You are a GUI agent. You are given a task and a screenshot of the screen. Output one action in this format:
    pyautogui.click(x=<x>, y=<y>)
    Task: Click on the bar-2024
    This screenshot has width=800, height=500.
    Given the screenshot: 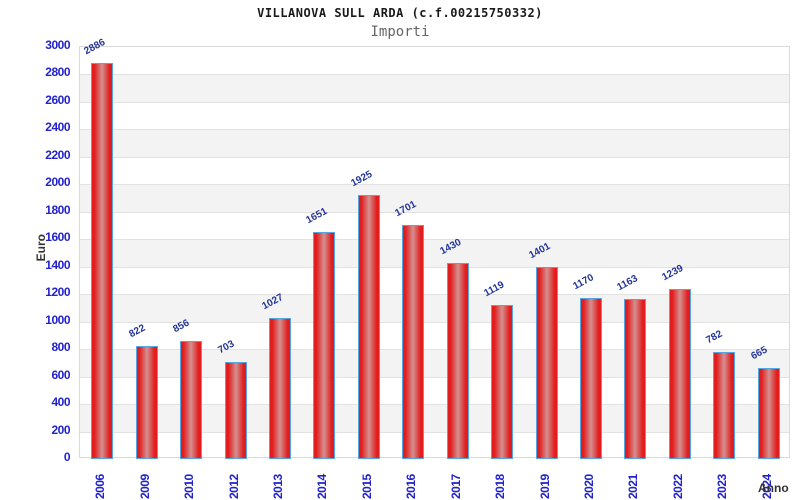 What is the action you would take?
    pyautogui.click(x=768, y=413)
    